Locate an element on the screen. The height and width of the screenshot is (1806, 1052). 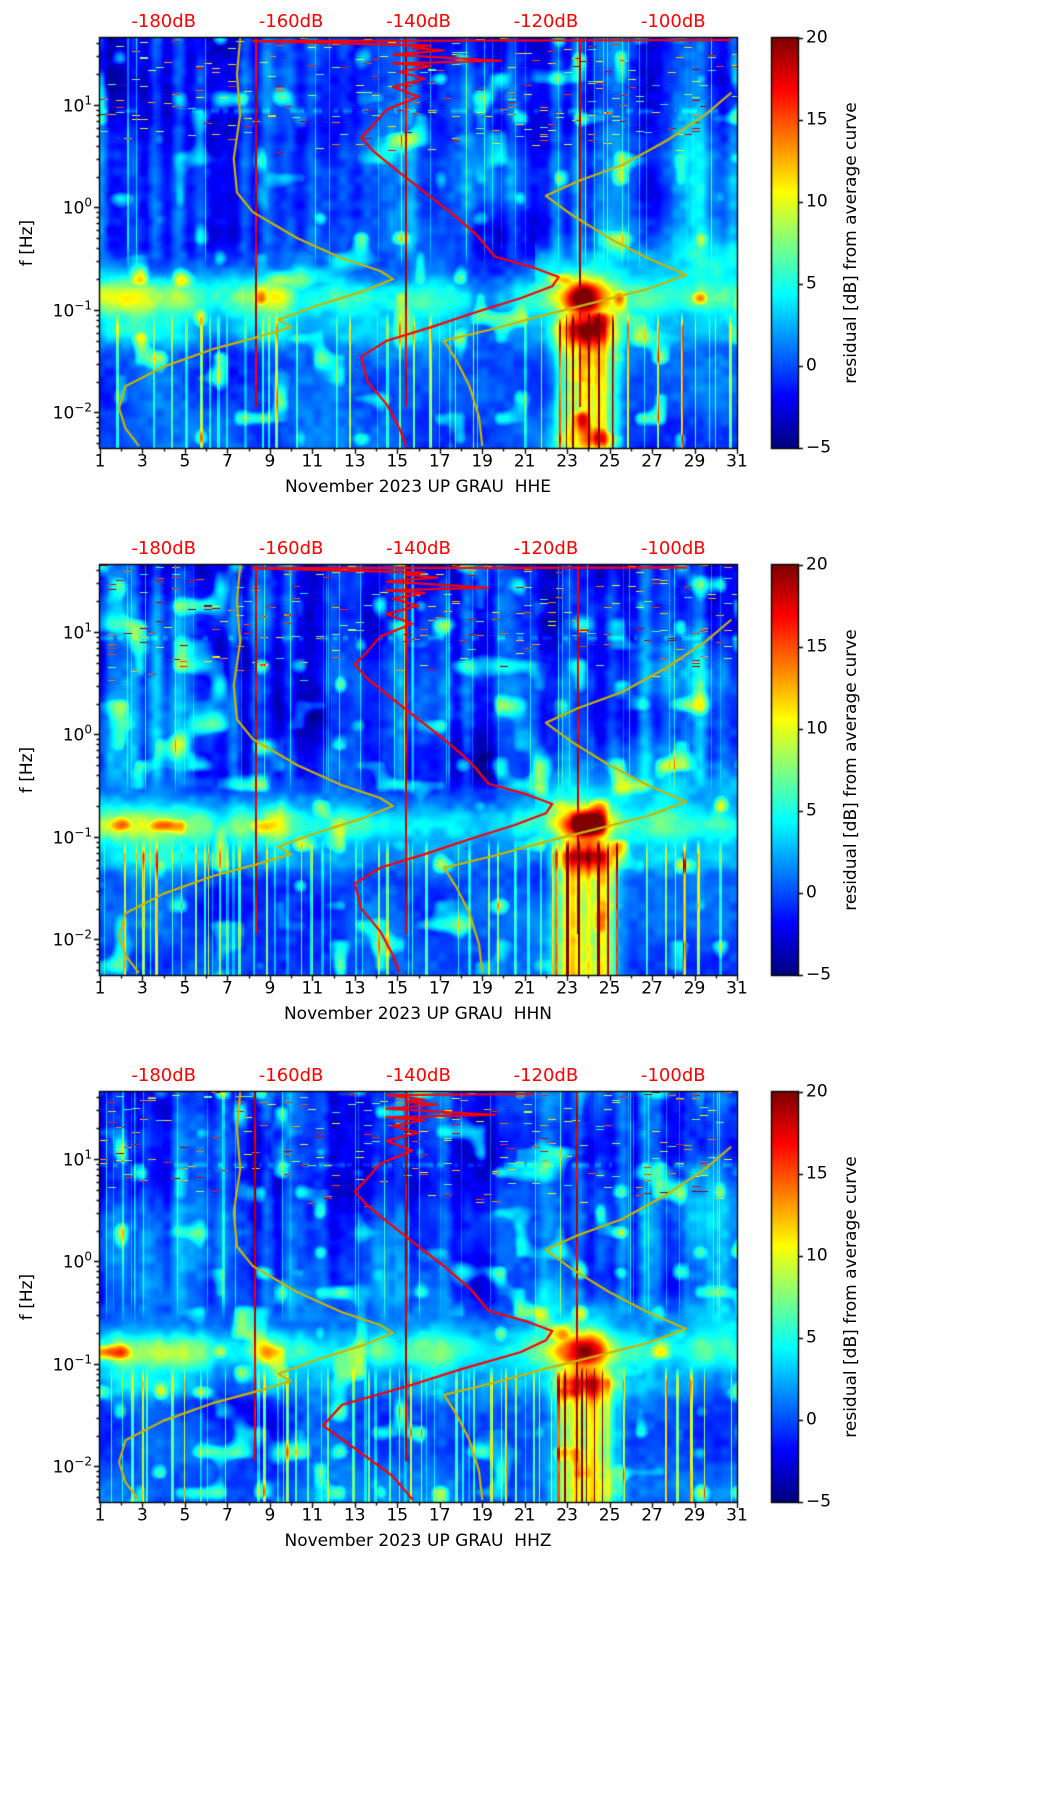
x-axis-label: November 2023 UP GRAU HHZ is located at coordinates (418, 1541).